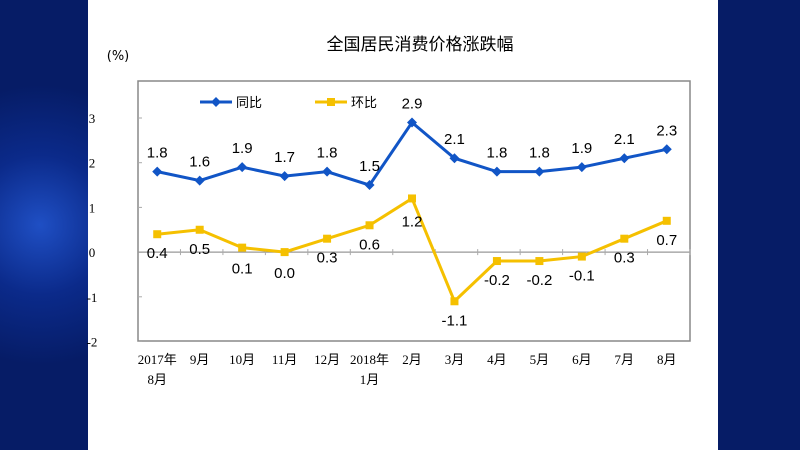  Describe the element at coordinates (369, 244) in the screenshot. I see `data-label: 0.6` at that location.